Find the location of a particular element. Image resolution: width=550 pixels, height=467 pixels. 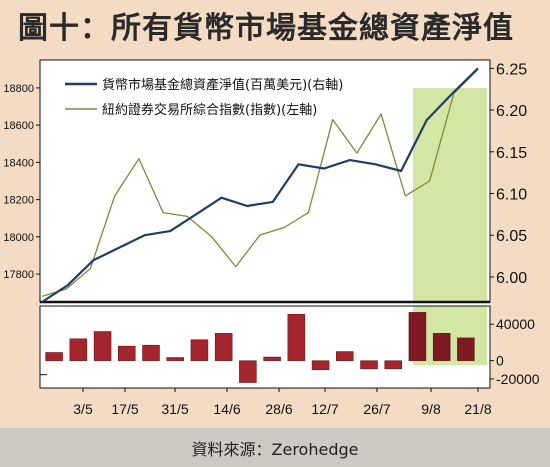

bar-axis-tick-label: 0 is located at coordinates (500, 361).